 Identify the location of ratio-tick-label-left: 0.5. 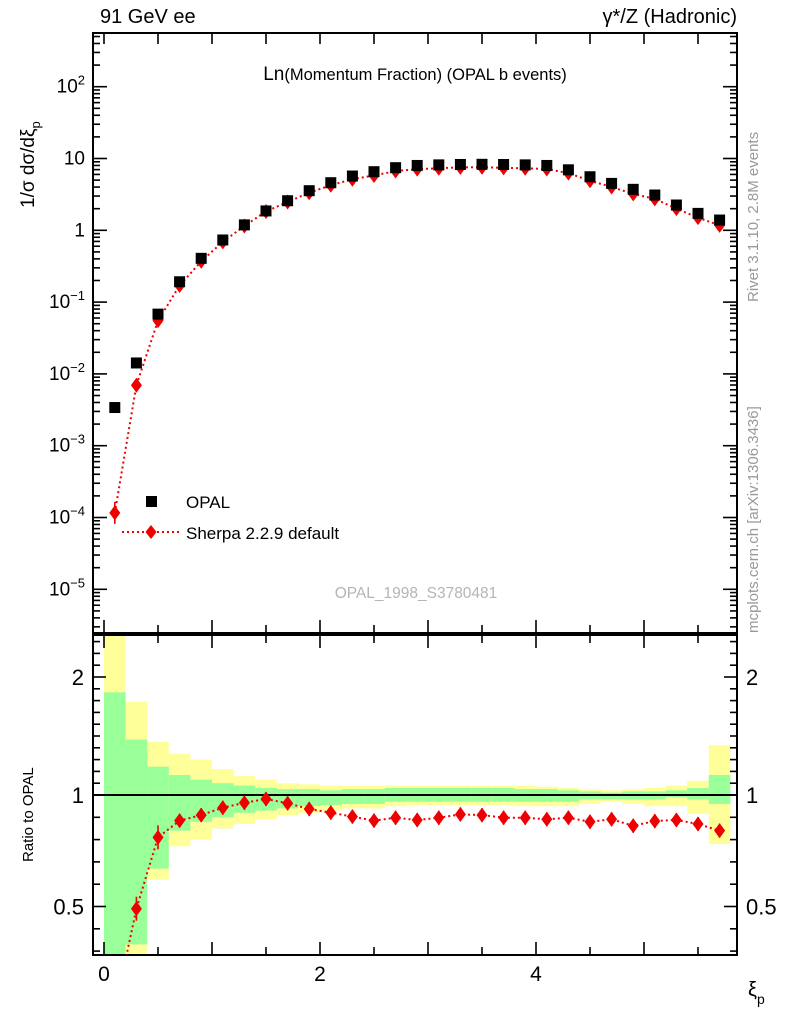
(68, 907).